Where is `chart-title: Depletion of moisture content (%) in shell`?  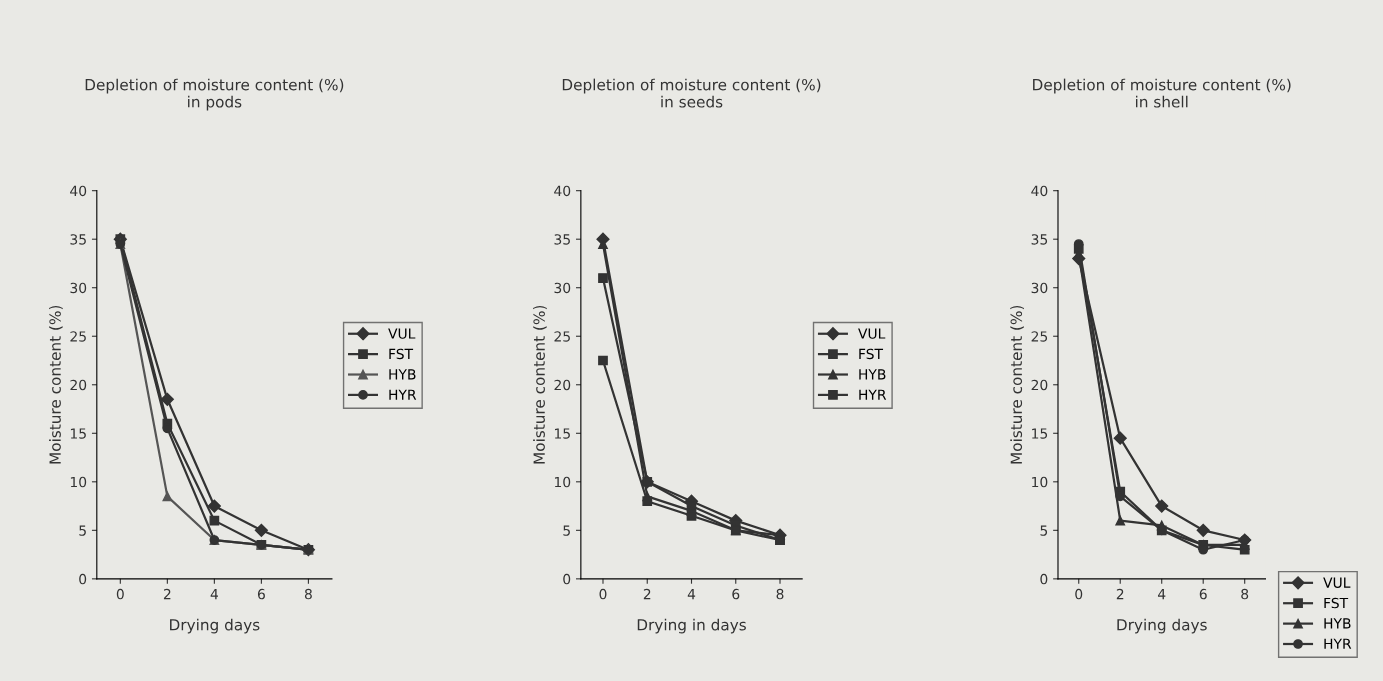
chart-title: Depletion of moisture content (%) in shell is located at coordinates (1162, 93).